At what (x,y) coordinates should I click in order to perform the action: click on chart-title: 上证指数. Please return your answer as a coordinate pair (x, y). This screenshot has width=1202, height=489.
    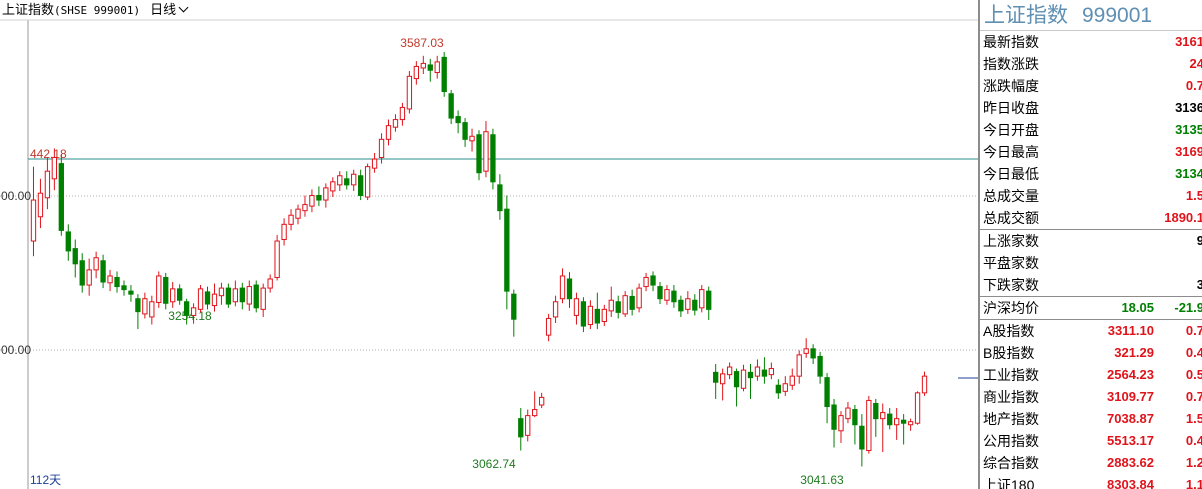
    Looking at the image, I should click on (28, 9).